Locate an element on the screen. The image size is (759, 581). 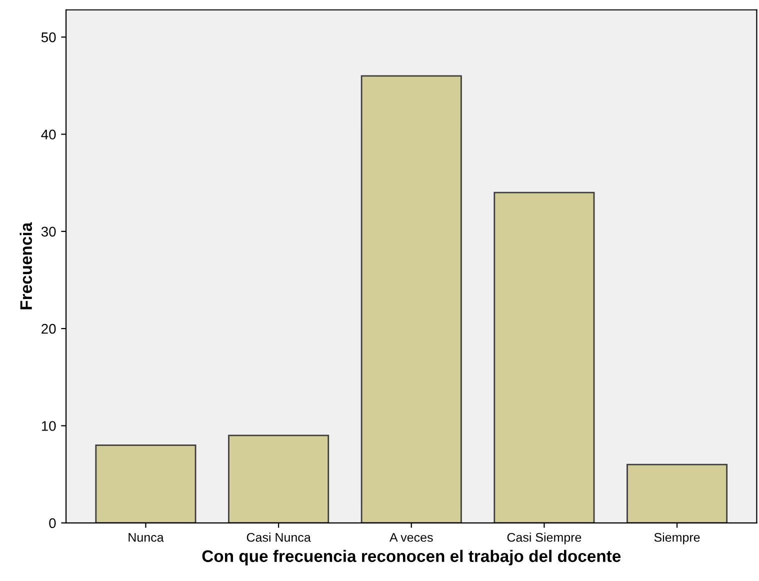
x-tick-label: Siempre is located at coordinates (677, 538).